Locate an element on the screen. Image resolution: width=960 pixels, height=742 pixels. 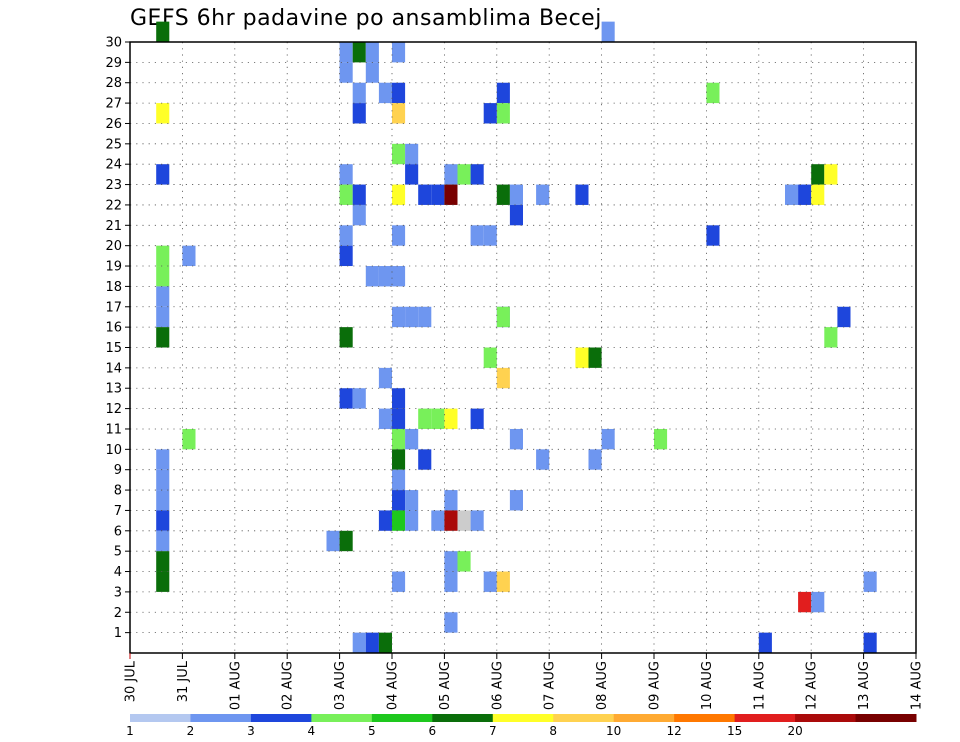
y-tick-label: 30 is located at coordinates (113, 43).